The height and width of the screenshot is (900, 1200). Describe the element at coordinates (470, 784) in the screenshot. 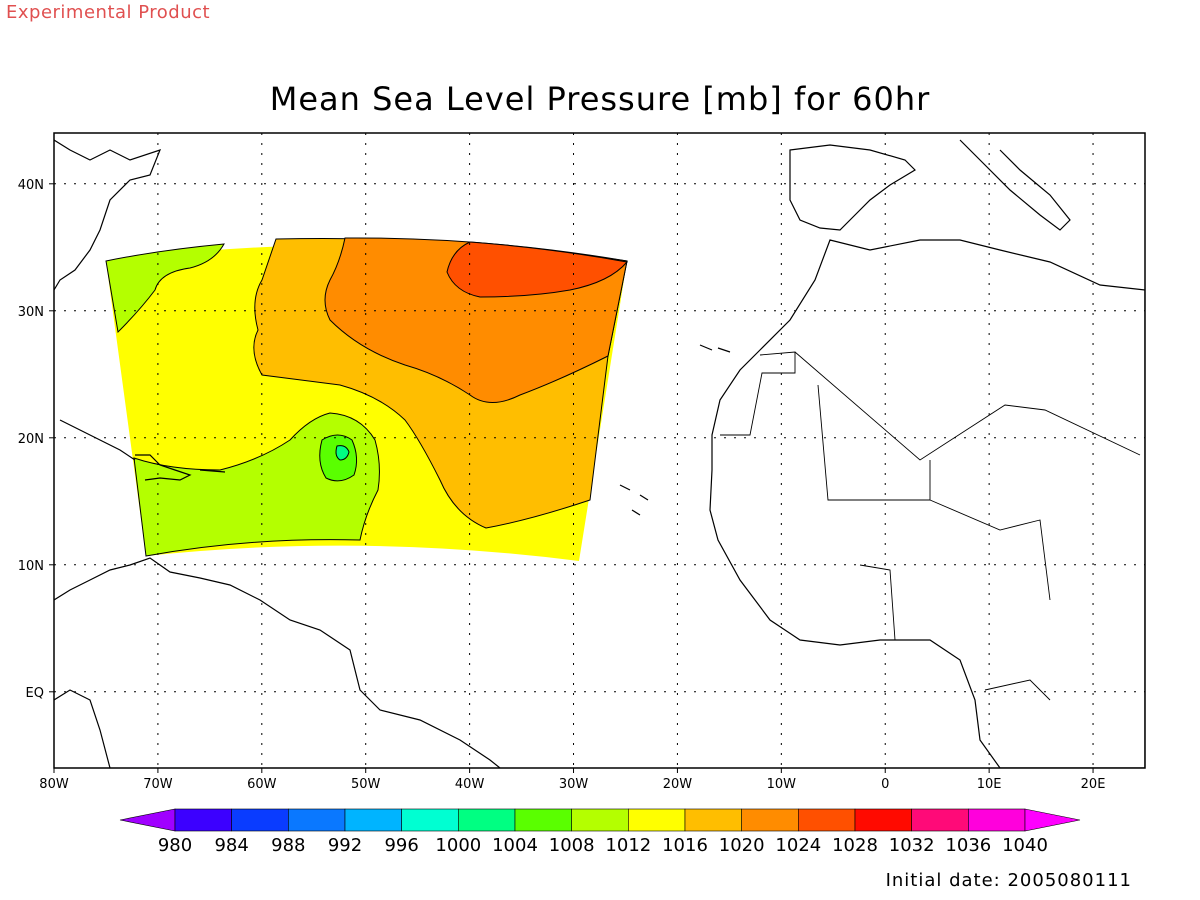

I see `lon-tick-label: 40W` at that location.